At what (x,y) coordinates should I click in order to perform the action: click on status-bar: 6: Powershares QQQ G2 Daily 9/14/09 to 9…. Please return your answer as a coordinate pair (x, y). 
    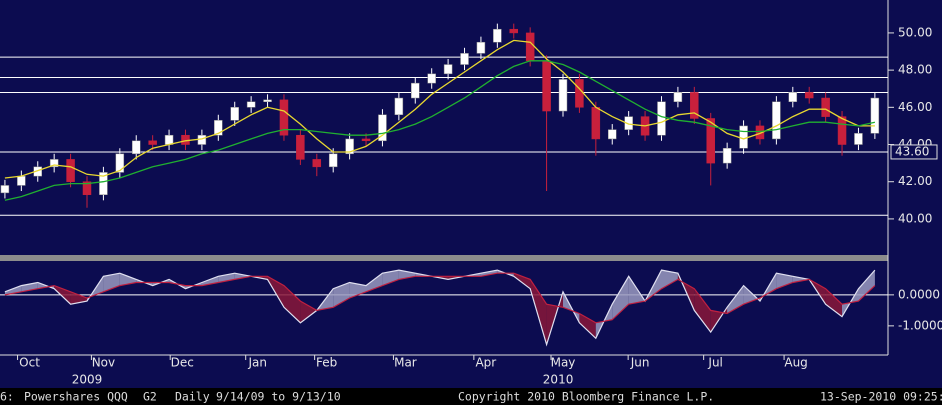
    Looking at the image, I should click on (471, 397).